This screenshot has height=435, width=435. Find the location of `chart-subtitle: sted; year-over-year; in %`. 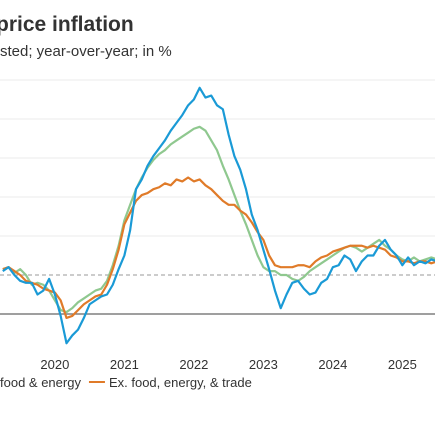

chart-subtitle: sted; year-over-year; in % is located at coordinates (86, 51).